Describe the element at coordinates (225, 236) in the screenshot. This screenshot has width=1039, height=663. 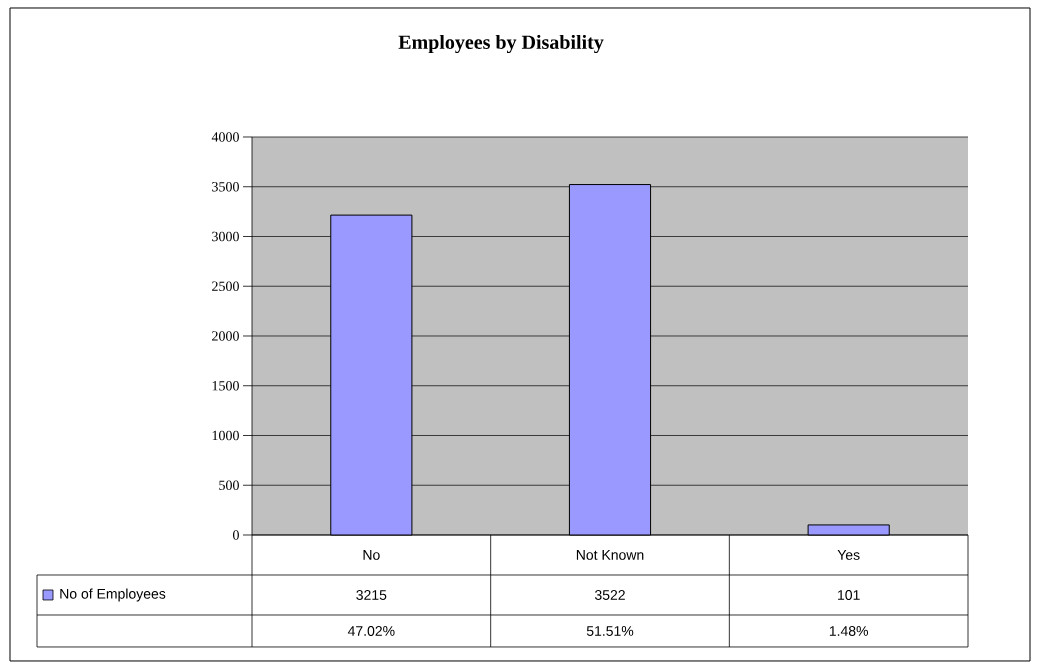
I see `y-tick-label: 3000` at that location.